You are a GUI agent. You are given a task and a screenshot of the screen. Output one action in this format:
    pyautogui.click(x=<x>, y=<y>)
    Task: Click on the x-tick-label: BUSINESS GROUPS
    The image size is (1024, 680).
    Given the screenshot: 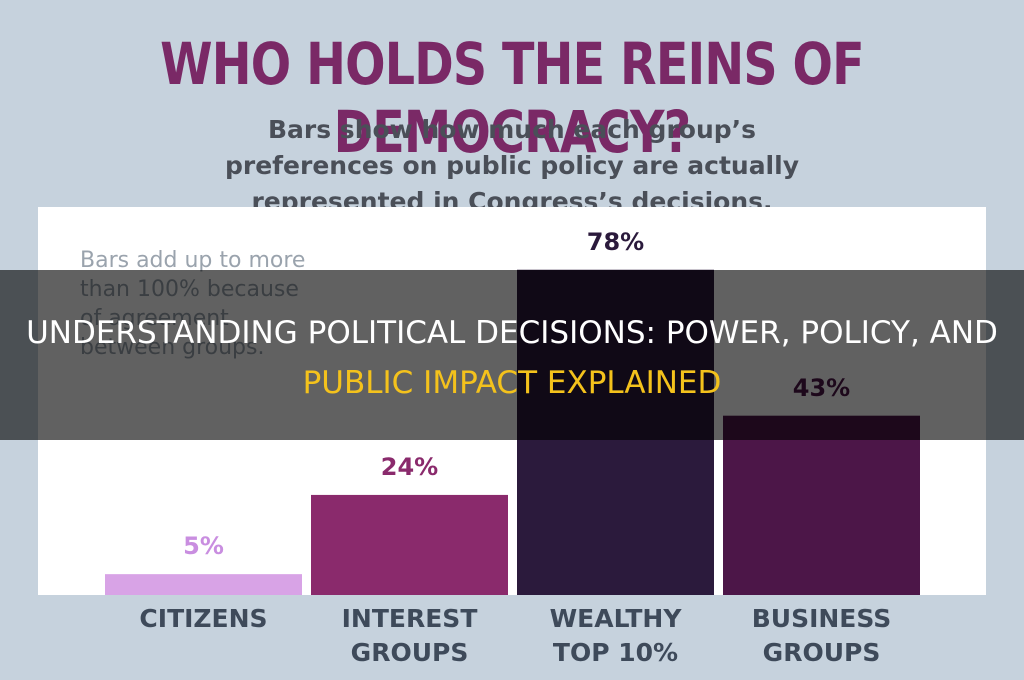 What is the action you would take?
    pyautogui.click(x=821, y=635)
    